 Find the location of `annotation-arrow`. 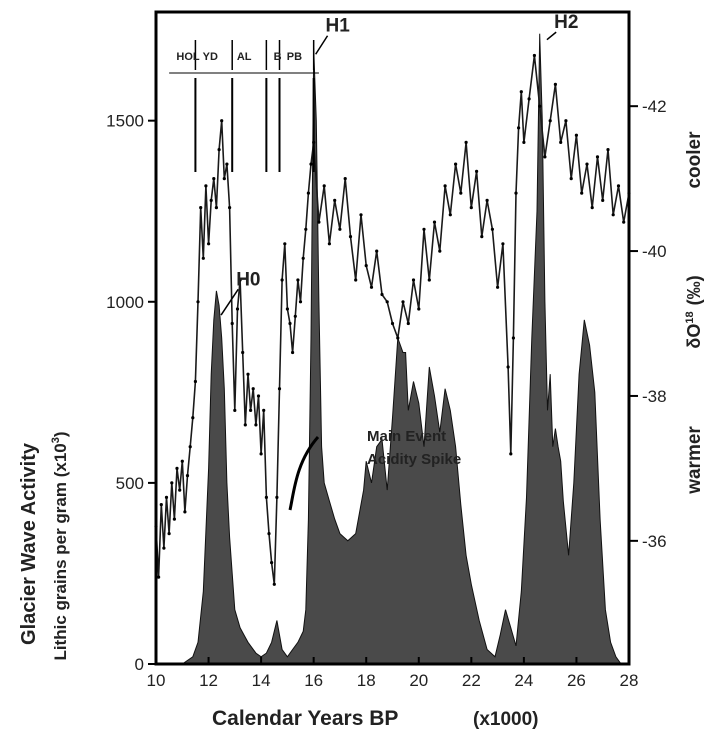

annotation-arrow is located at coordinates (304, 473).